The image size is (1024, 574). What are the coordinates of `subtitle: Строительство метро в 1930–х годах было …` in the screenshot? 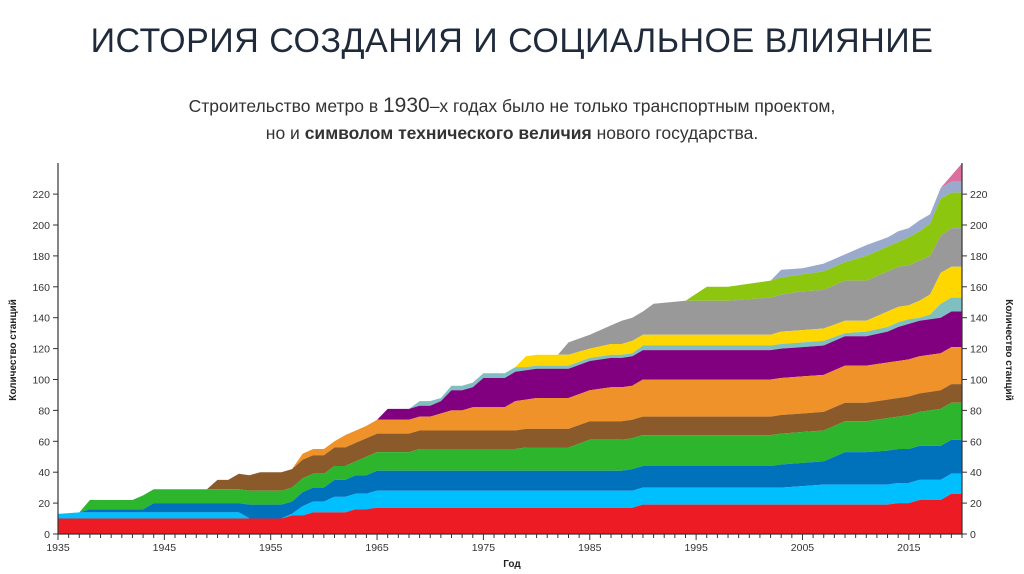 It's located at (512, 119).